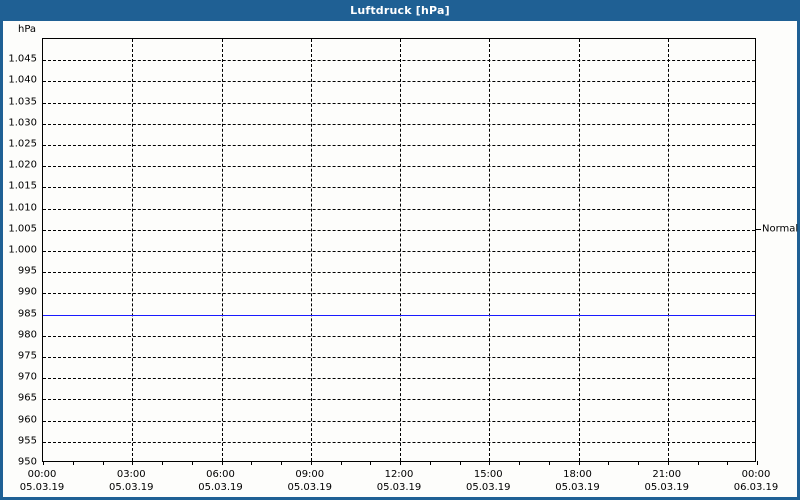  I want to click on window-title-bar: Luftdruck [hPa], so click(400, 10).